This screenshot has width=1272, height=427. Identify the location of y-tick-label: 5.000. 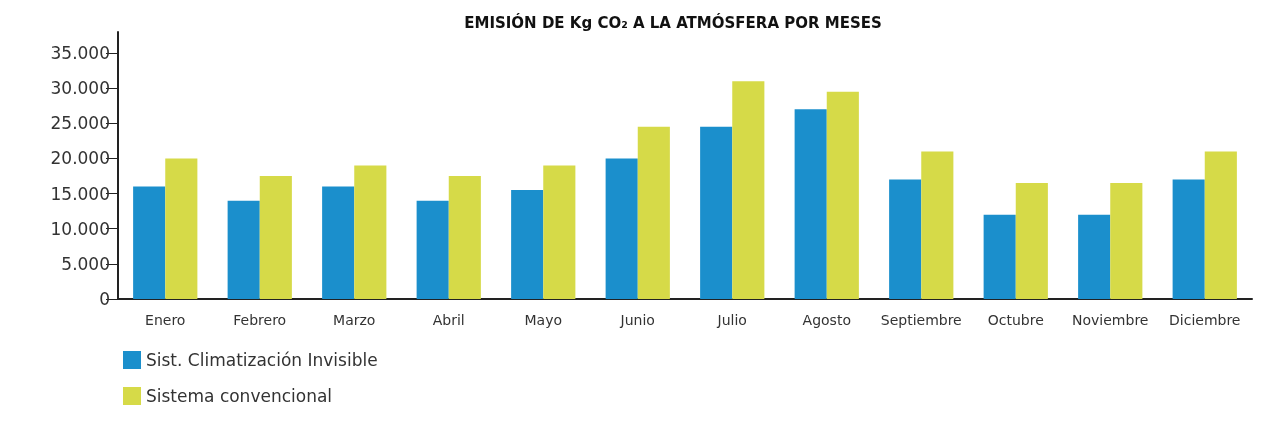
(85, 263).